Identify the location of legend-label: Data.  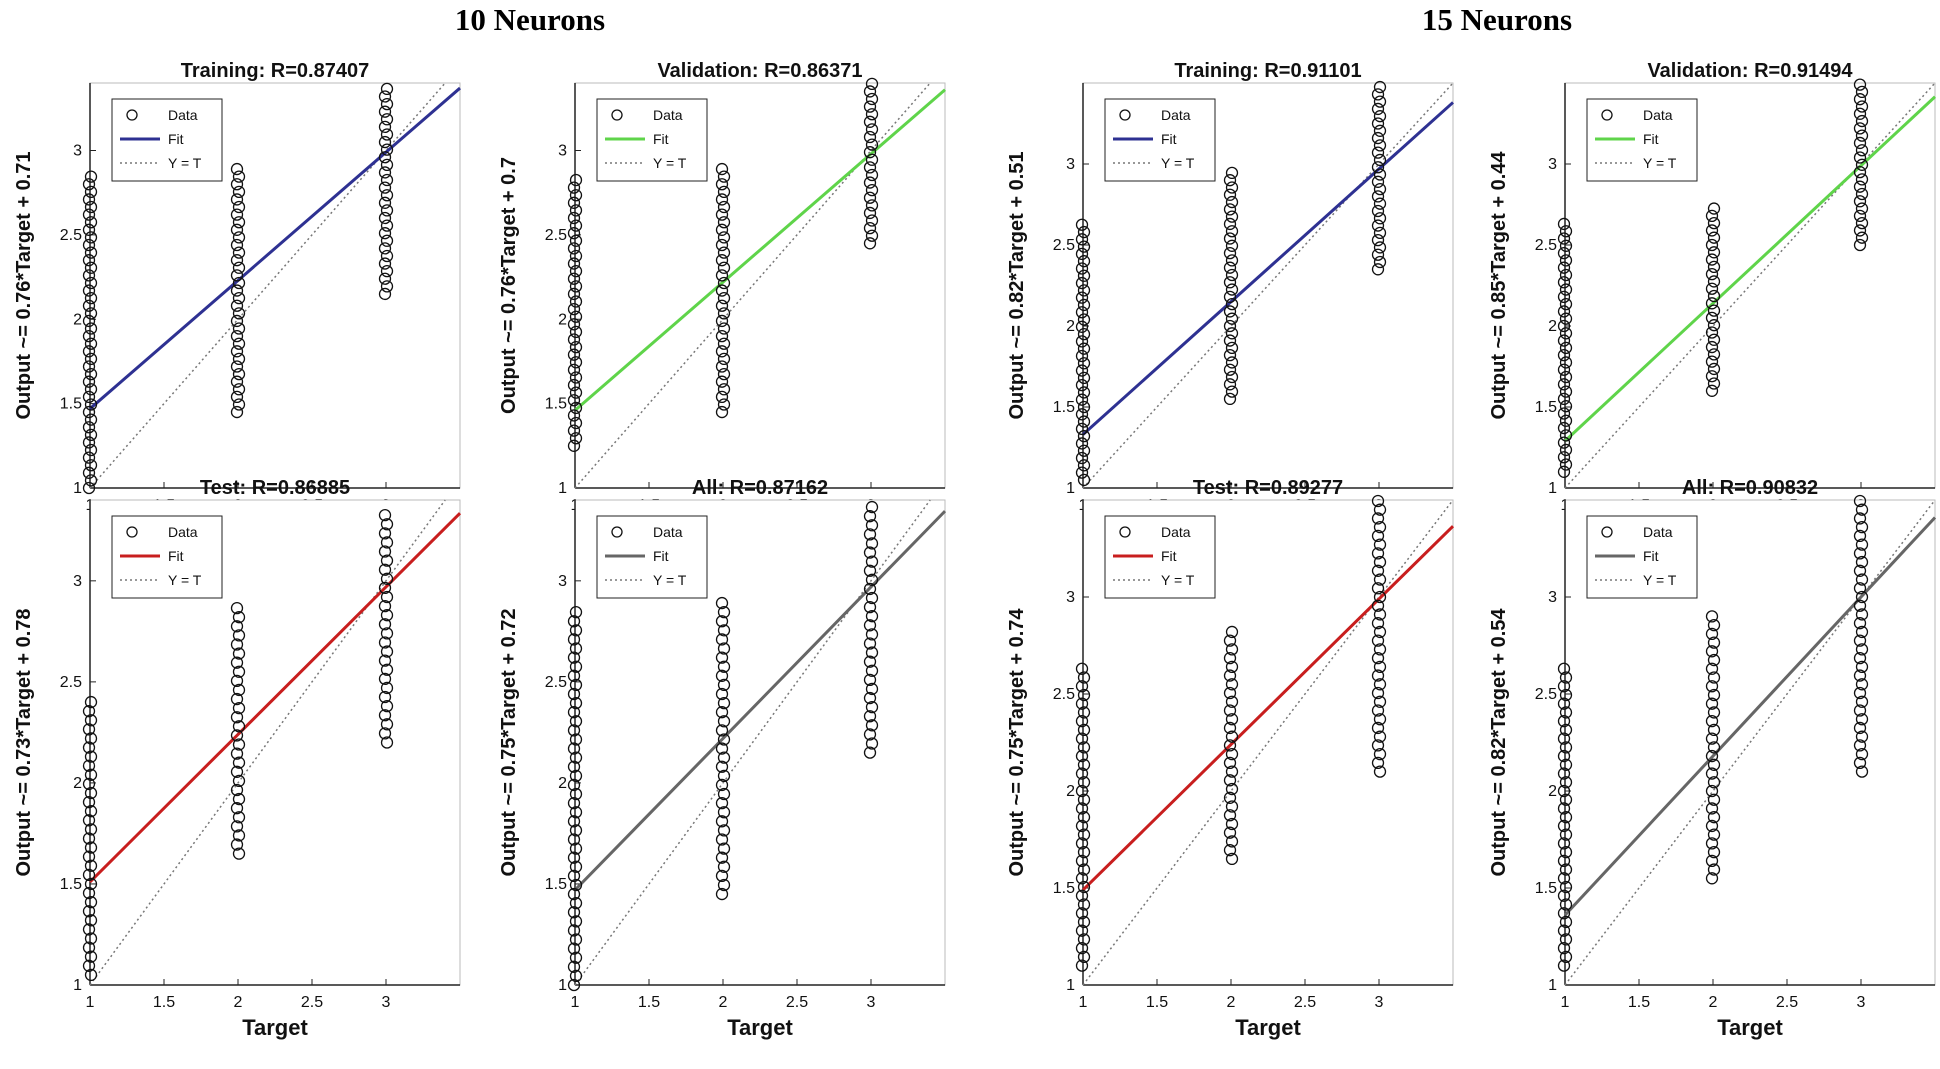
(1176, 115).